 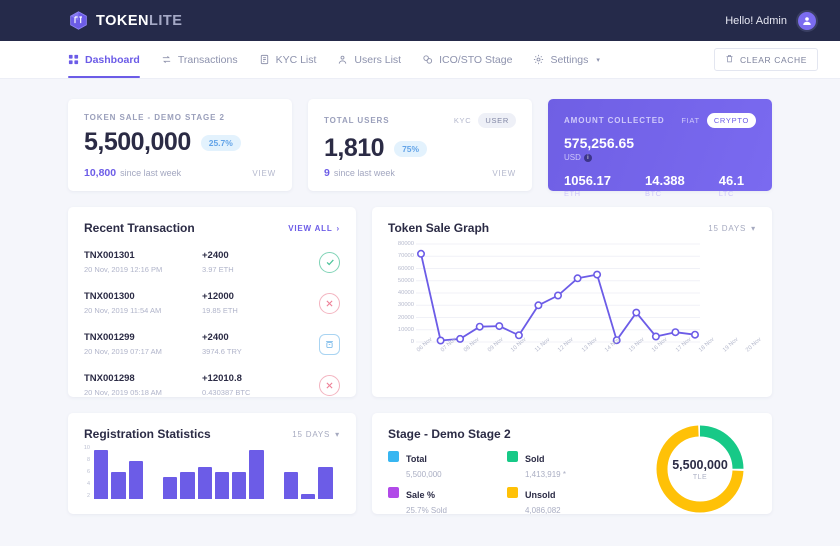 I want to click on donut-value: 5,500,000, so click(x=700, y=464).